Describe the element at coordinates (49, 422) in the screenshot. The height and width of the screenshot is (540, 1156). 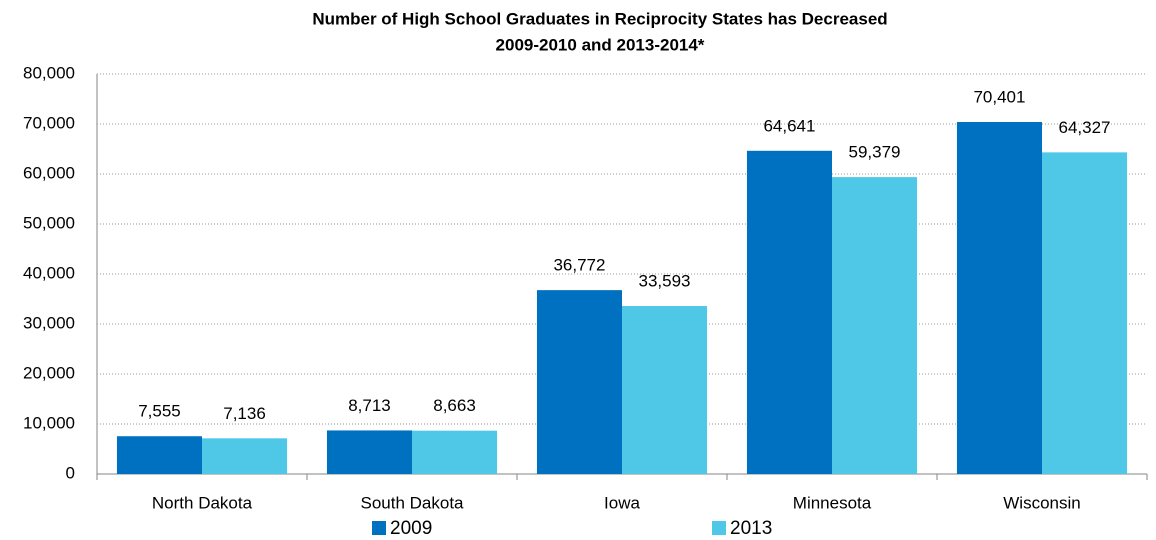
I see `y-tick-label: 10,000` at that location.